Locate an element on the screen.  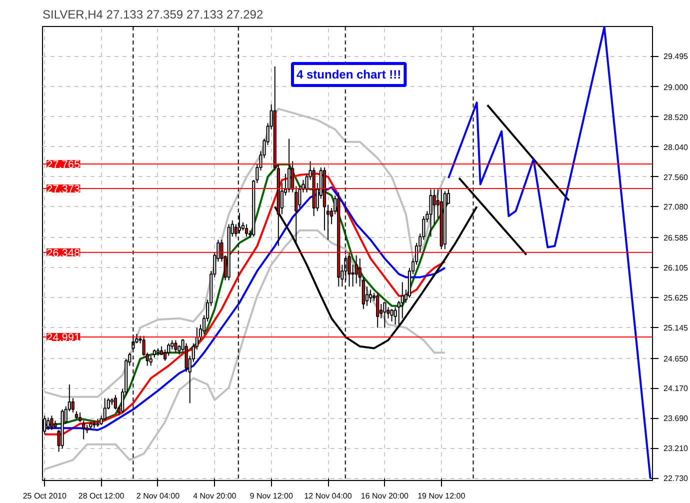
y-tick-label: 29.000 is located at coordinates (676, 87).